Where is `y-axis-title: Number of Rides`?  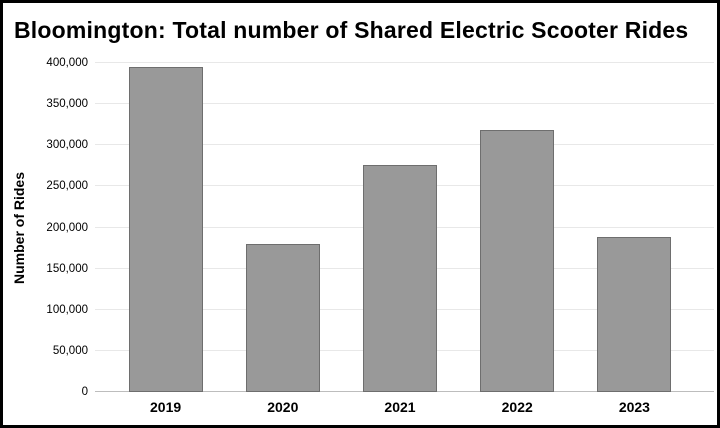 y-axis-title: Number of Rides is located at coordinates (19, 228).